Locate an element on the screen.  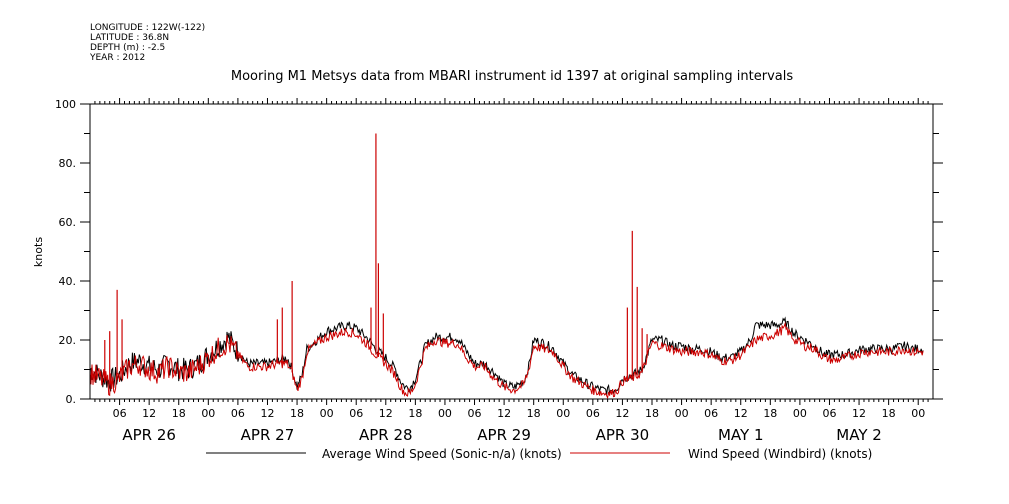
x-day-label: APR 26 is located at coordinates (149, 435).